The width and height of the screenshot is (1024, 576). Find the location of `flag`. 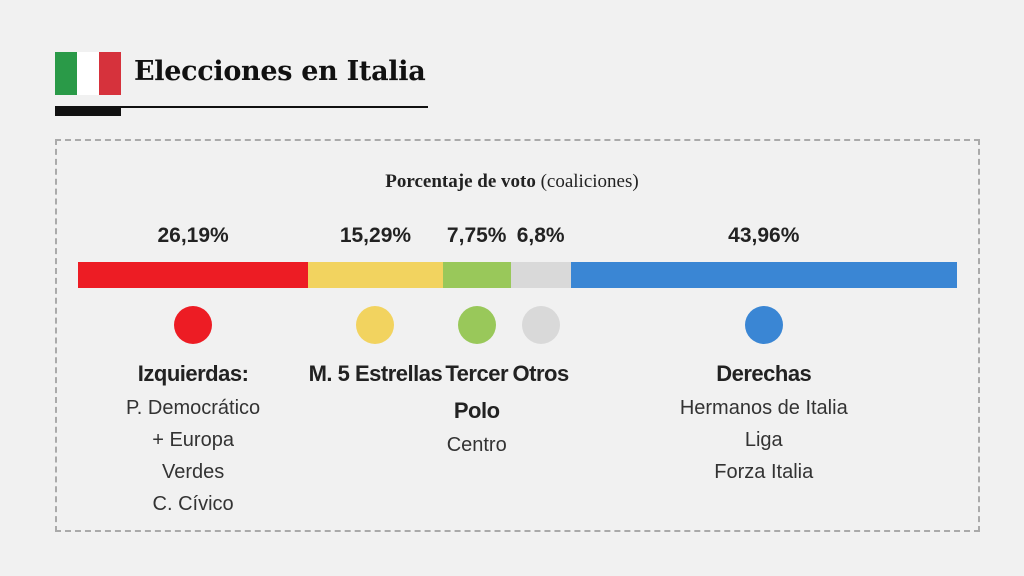

flag is located at coordinates (88, 73).